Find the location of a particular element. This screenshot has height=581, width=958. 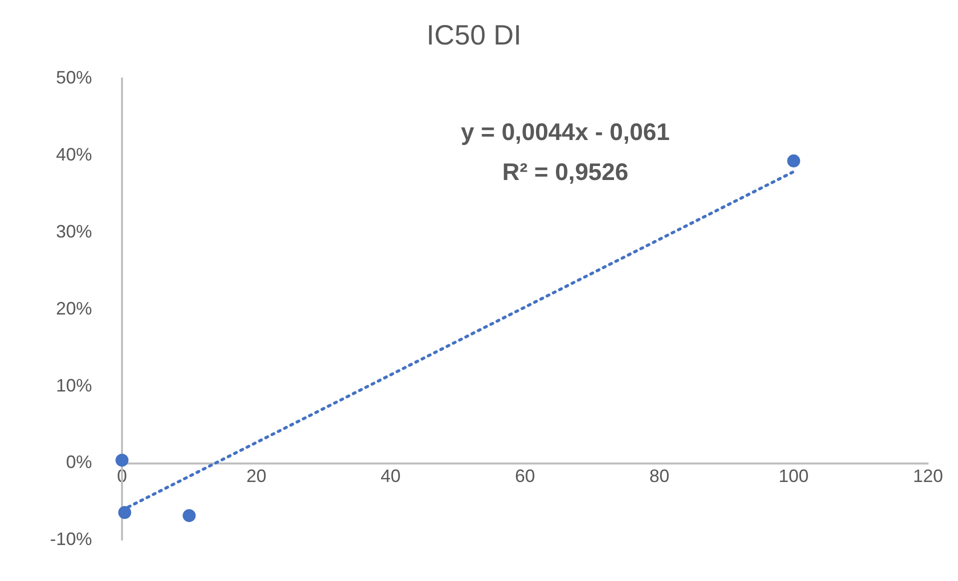

y-tick-label: -10% is located at coordinates (71, 539).